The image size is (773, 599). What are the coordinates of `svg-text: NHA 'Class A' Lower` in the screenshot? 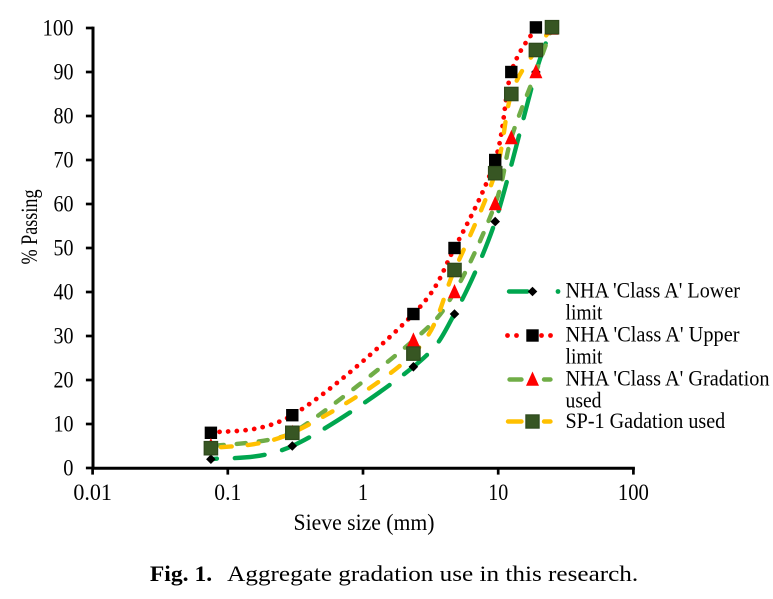 It's located at (653, 290).